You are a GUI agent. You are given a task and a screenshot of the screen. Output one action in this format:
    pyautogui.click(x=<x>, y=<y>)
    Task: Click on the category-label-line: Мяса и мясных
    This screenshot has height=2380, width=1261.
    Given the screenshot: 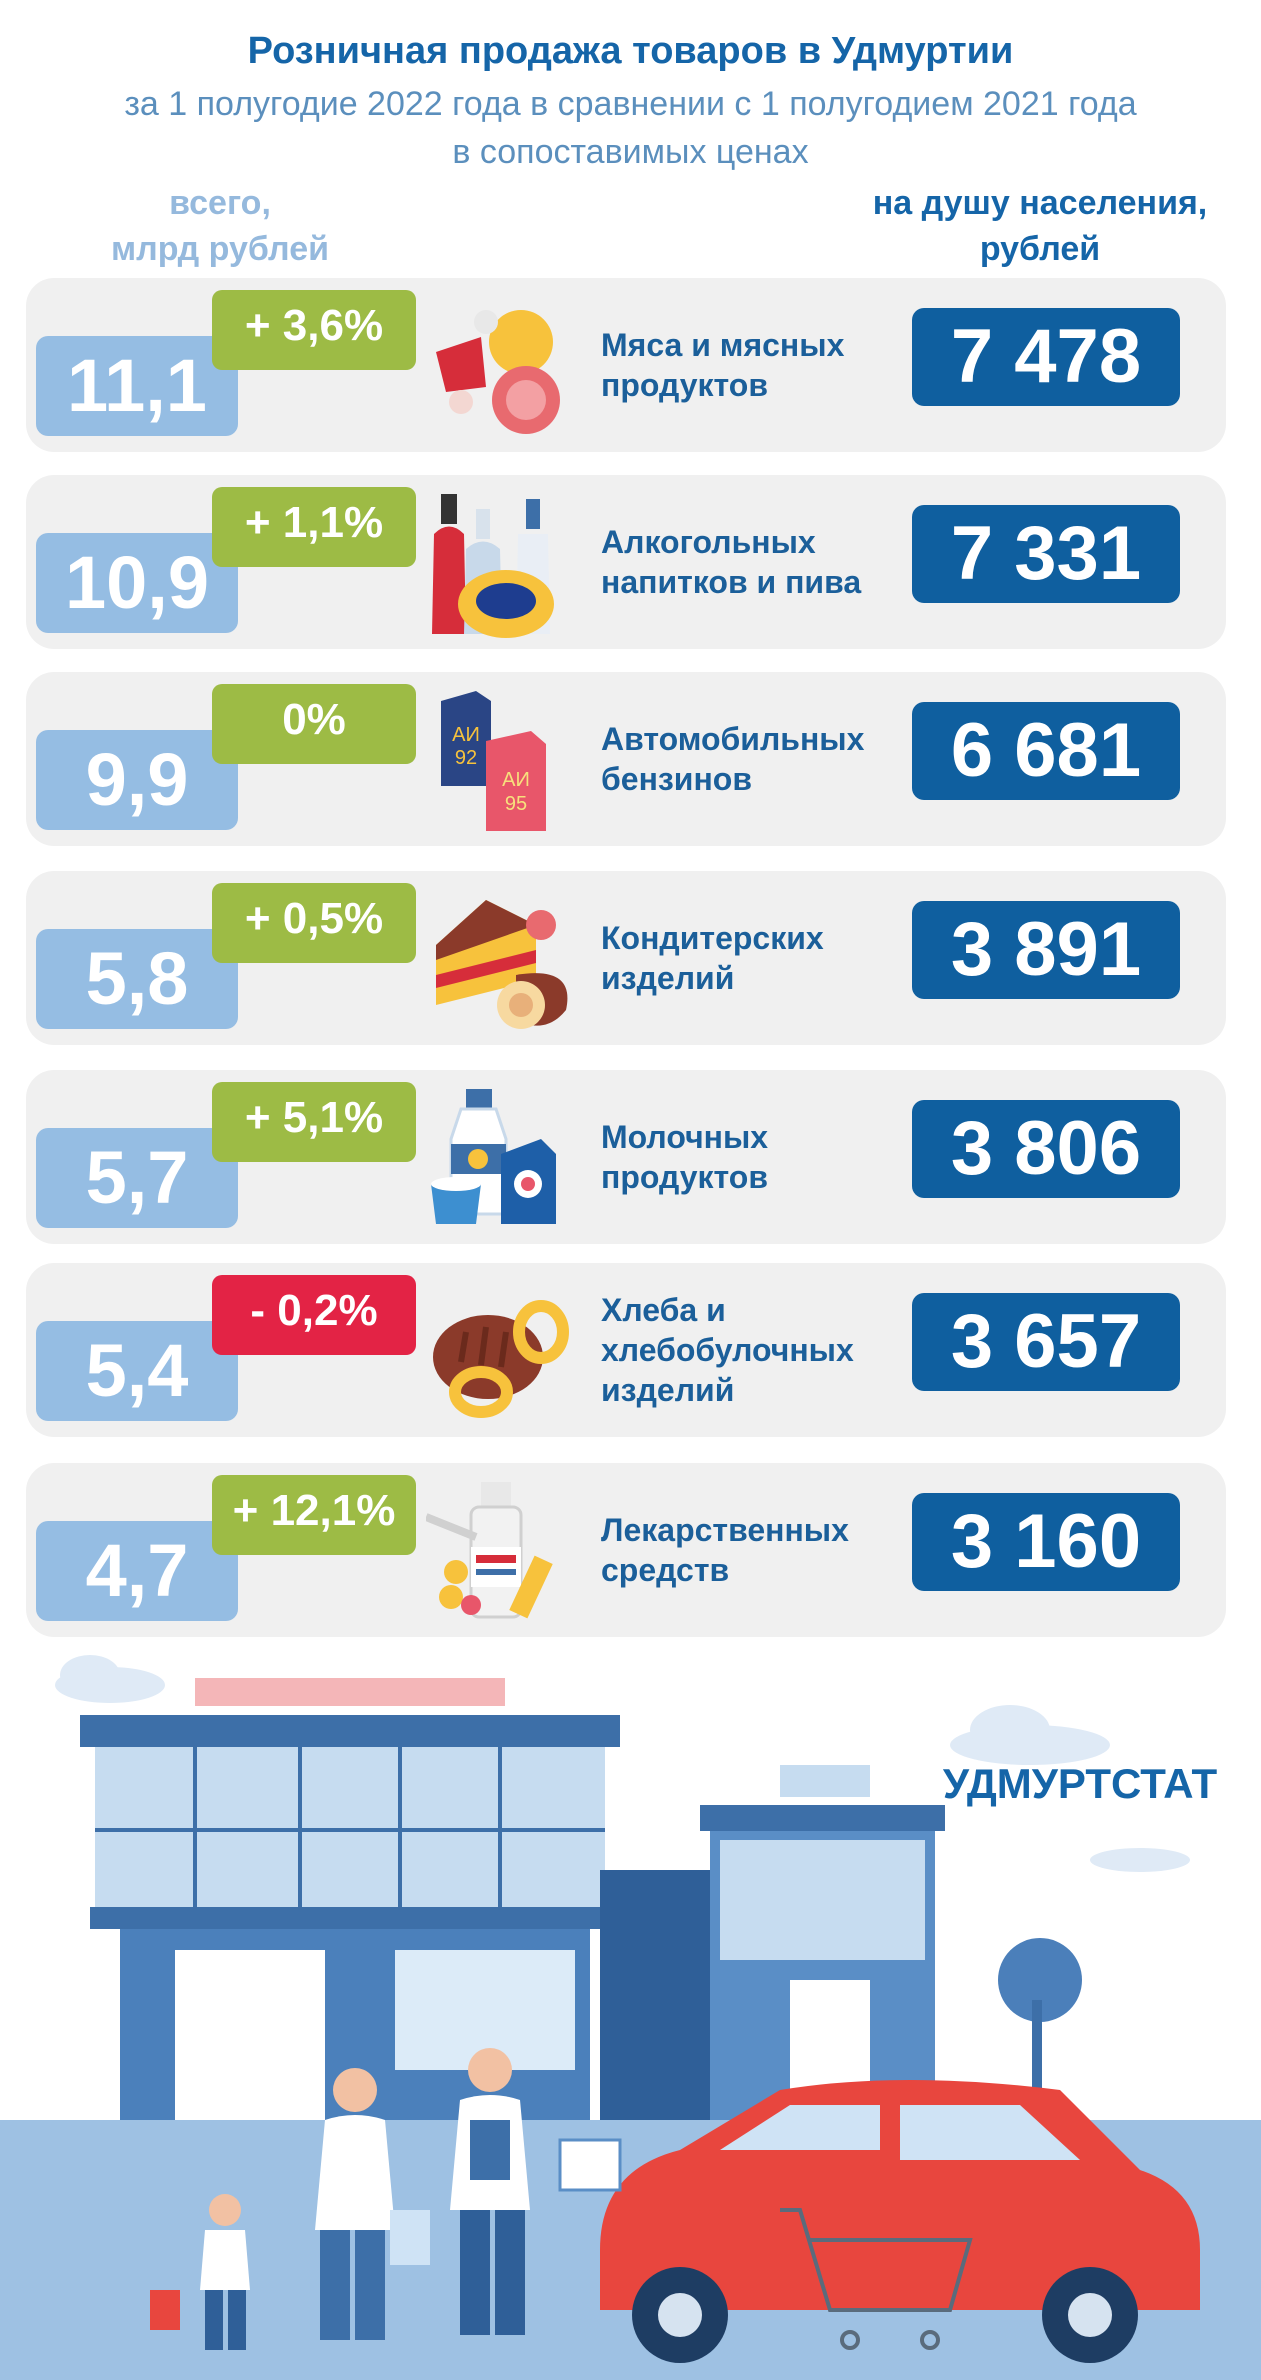 What is the action you would take?
    pyautogui.click(x=723, y=345)
    